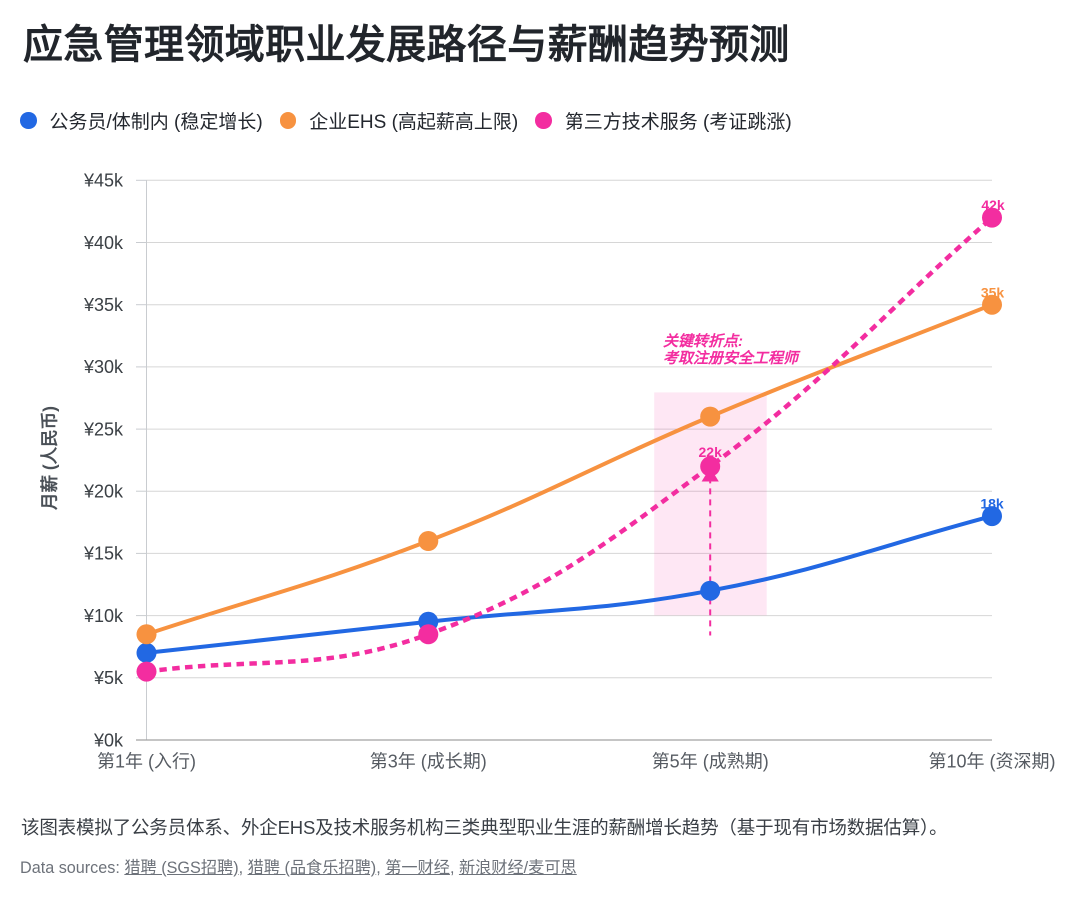 The height and width of the screenshot is (902, 1080). What do you see at coordinates (103, 305) in the screenshot?
I see `svg-text: ¥35k` at bounding box center [103, 305].